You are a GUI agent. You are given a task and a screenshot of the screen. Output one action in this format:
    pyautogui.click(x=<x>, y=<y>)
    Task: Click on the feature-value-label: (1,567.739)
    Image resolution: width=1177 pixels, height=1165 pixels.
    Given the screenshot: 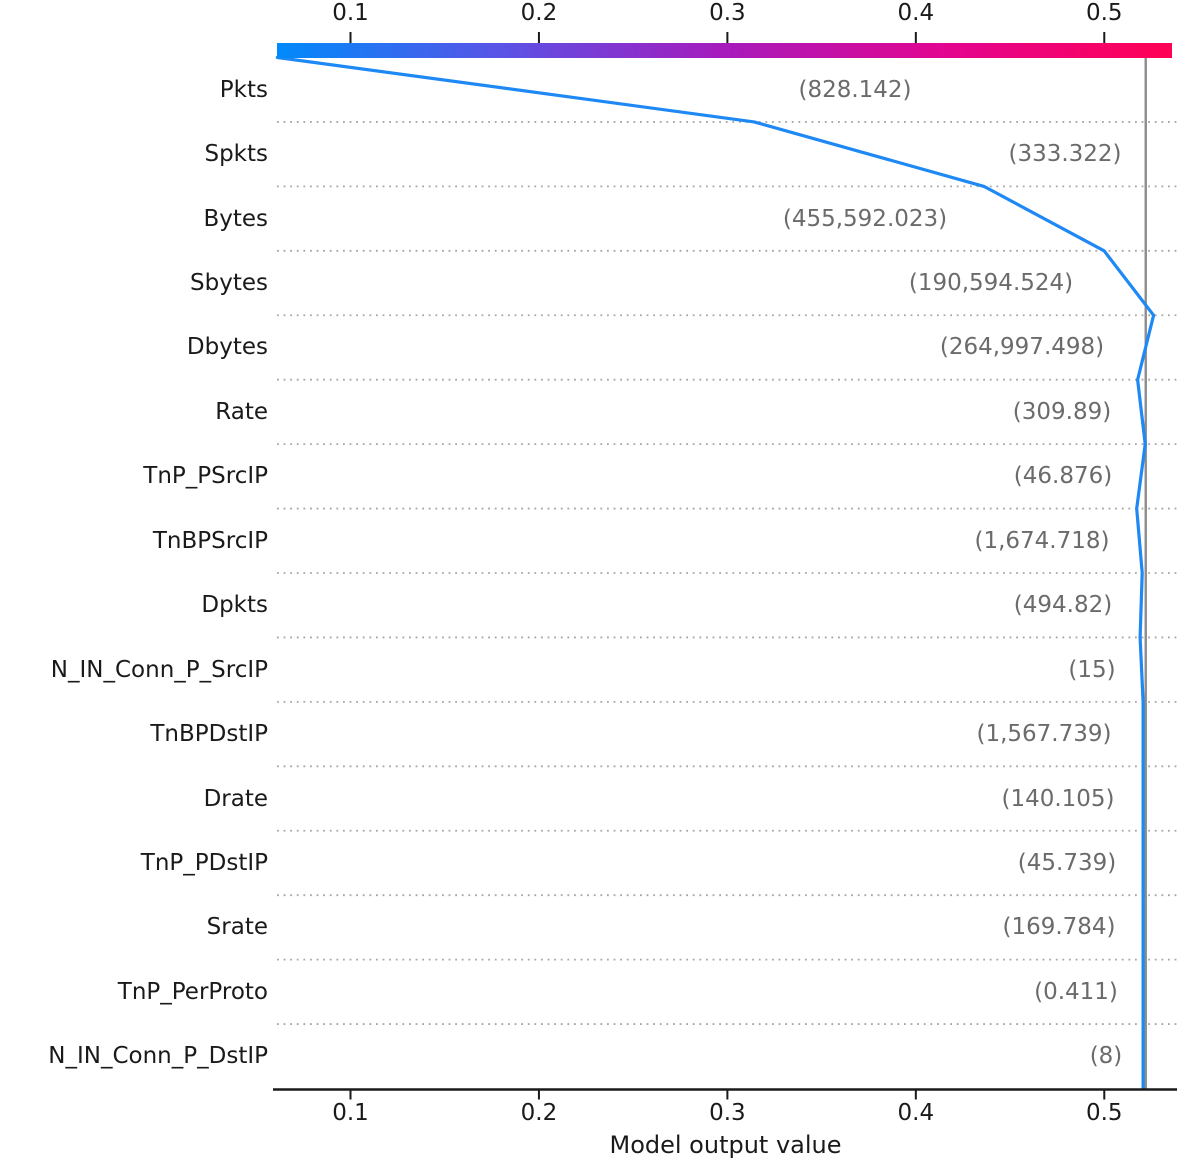 What is the action you would take?
    pyautogui.click(x=1044, y=734)
    